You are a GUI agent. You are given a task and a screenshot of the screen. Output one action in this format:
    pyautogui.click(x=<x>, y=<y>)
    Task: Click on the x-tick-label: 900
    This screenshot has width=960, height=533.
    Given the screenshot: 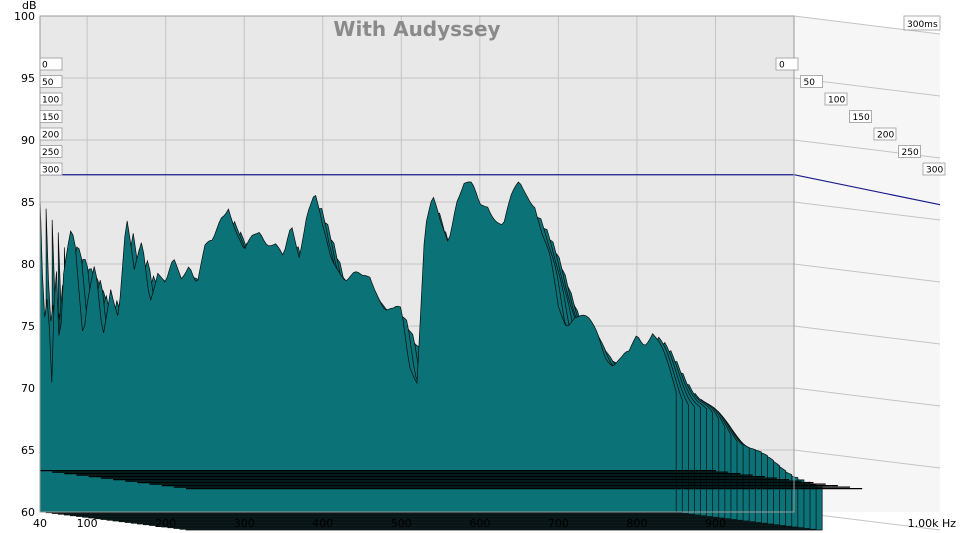 What is the action you would take?
    pyautogui.click(x=715, y=523)
    